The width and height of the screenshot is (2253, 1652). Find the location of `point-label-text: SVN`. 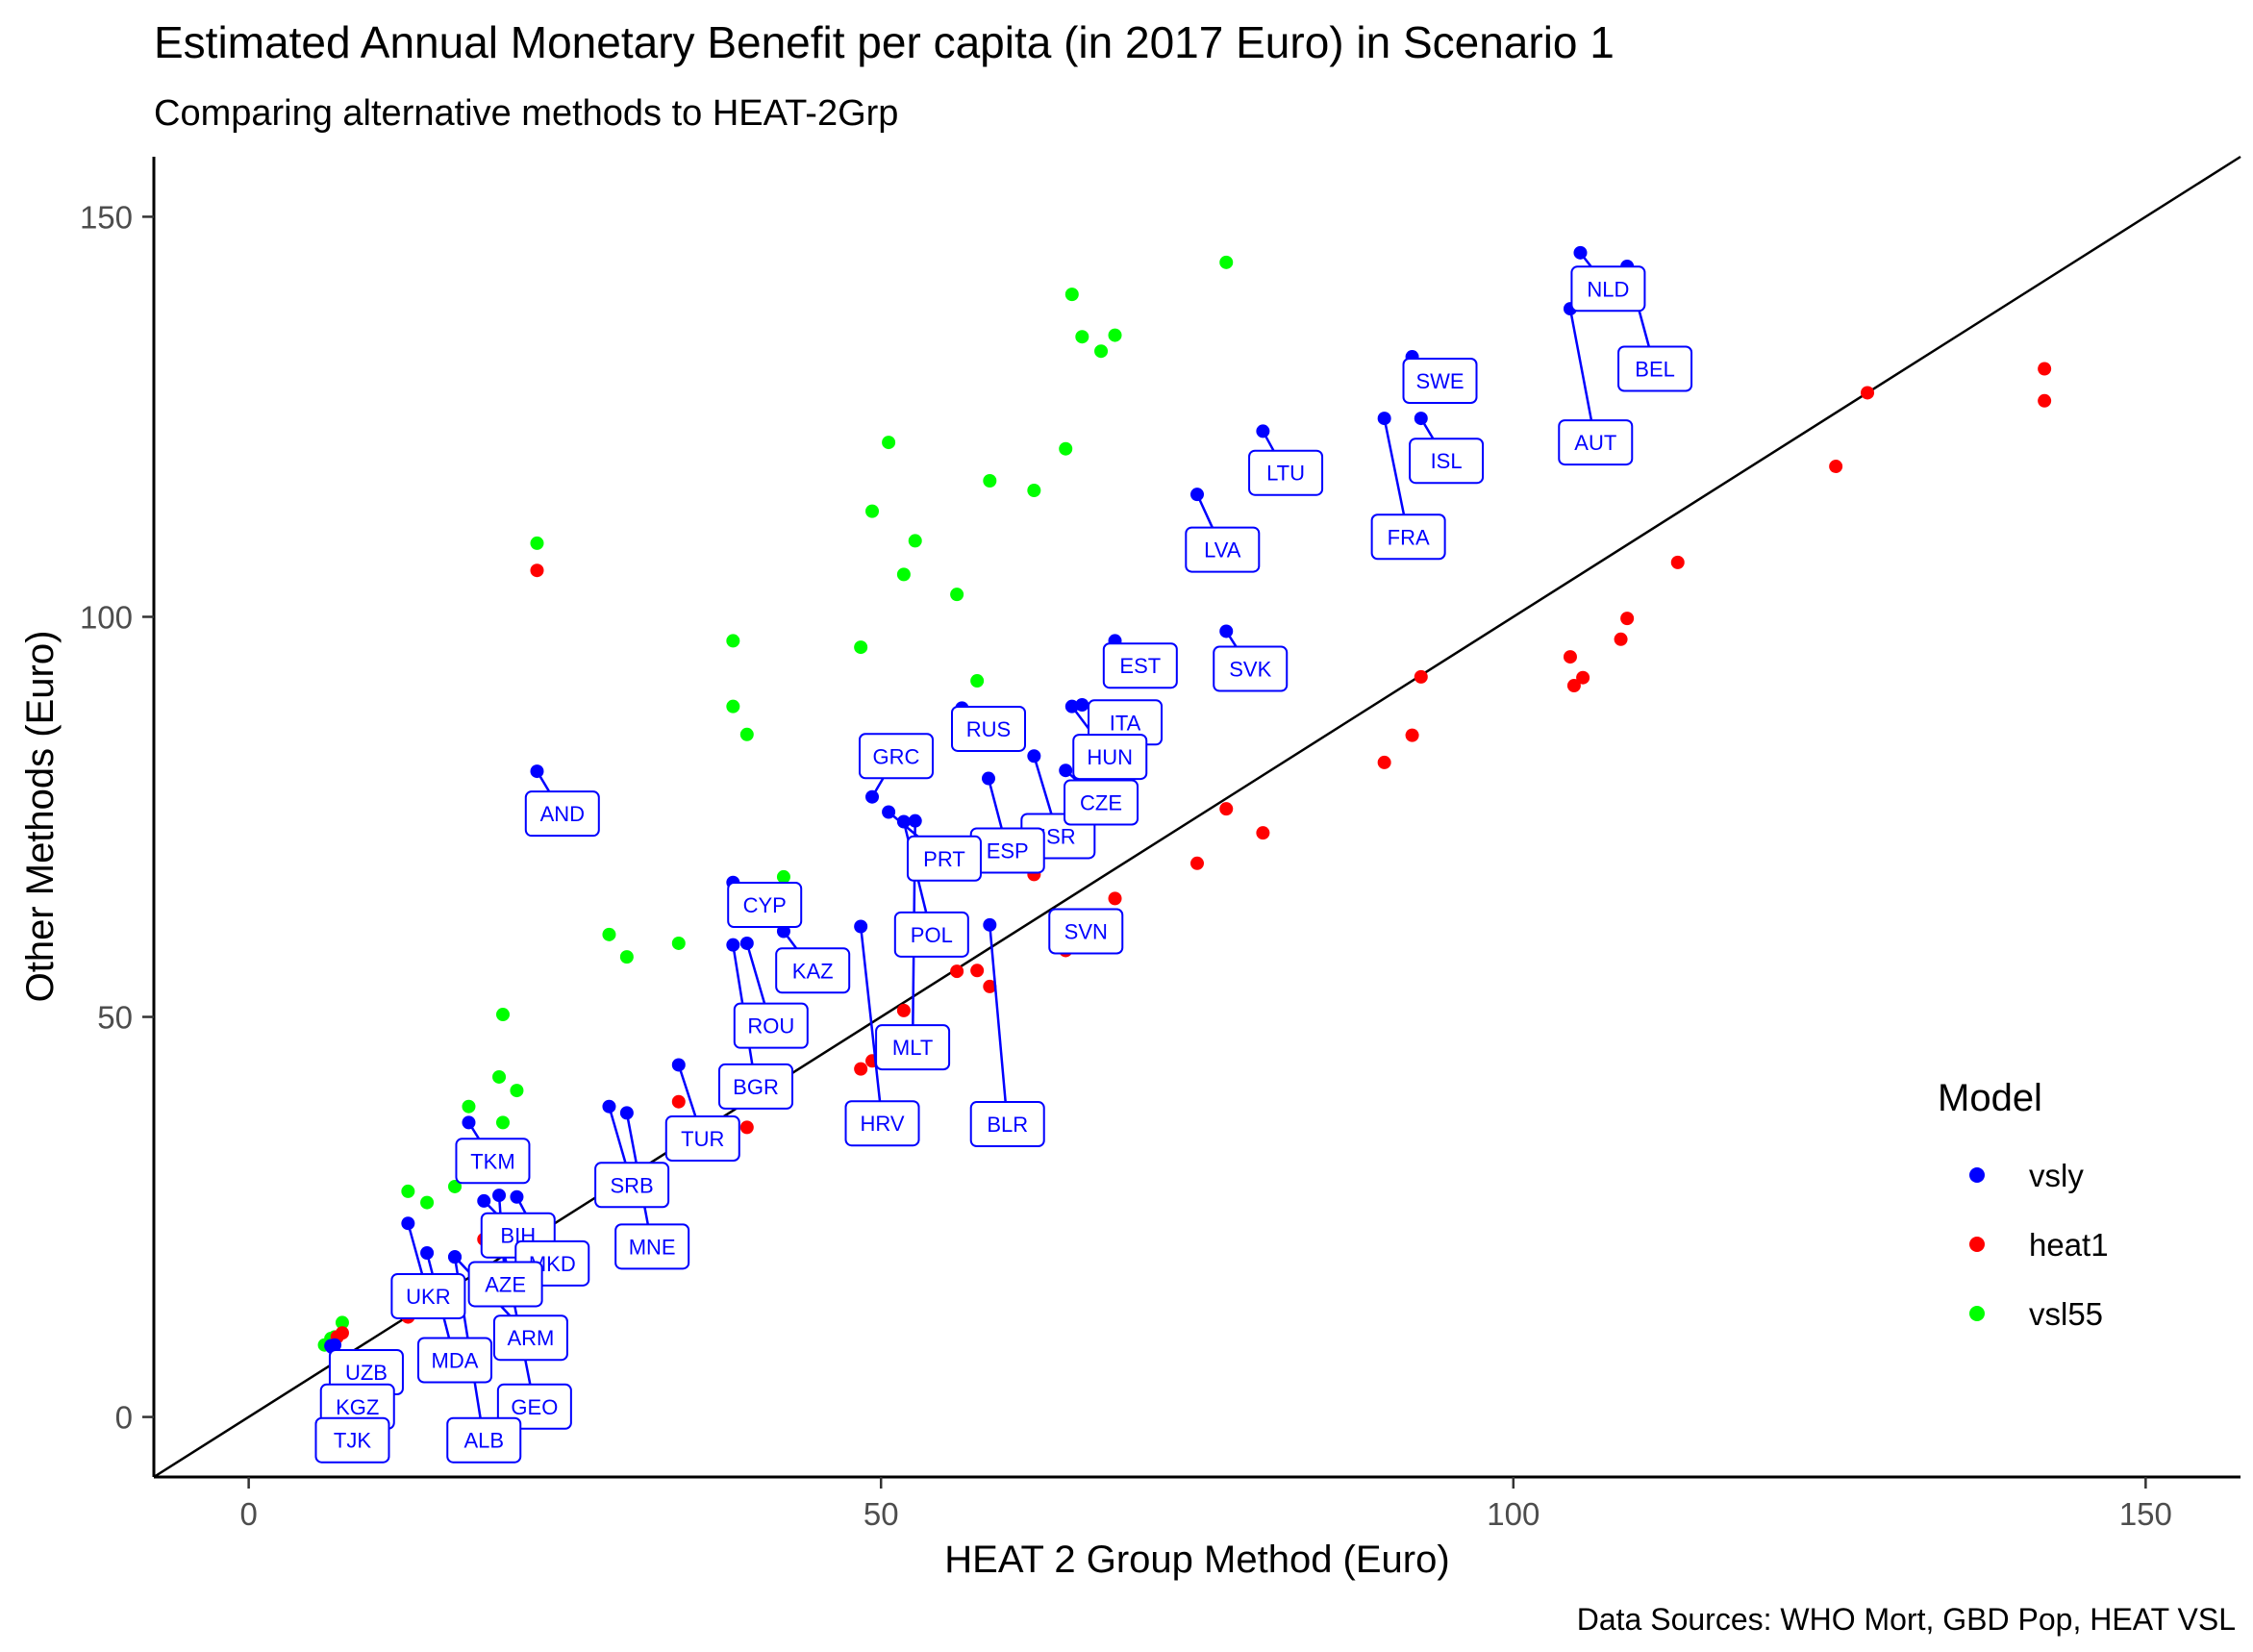

point-label-text: SVN is located at coordinates (1086, 931).